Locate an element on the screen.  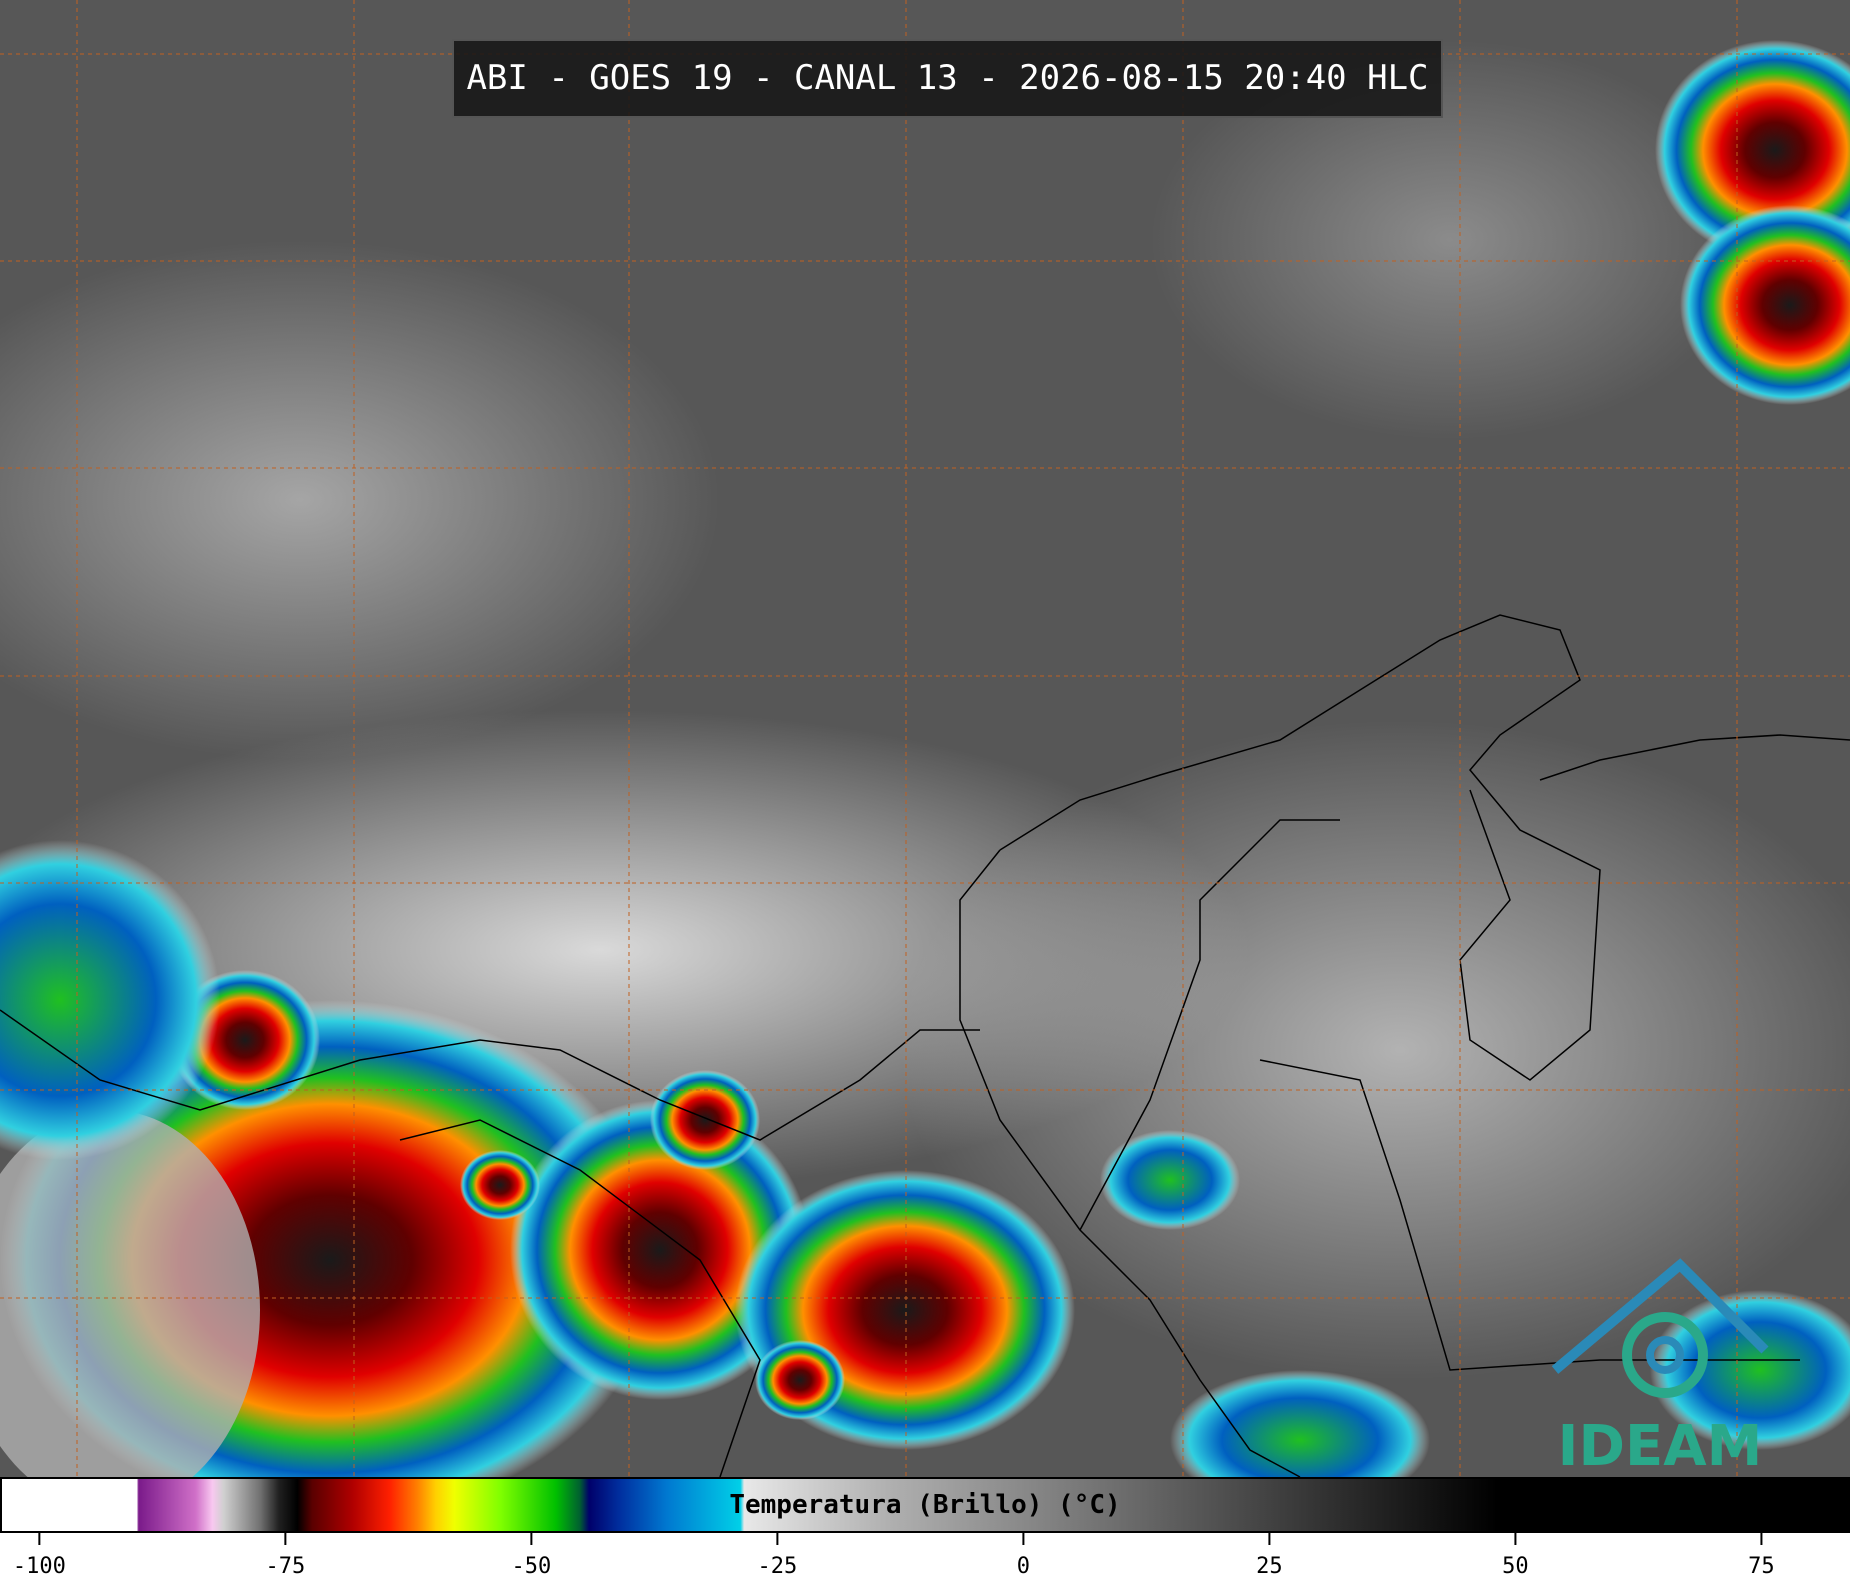
cold-top is located at coordinates (130, 1310).